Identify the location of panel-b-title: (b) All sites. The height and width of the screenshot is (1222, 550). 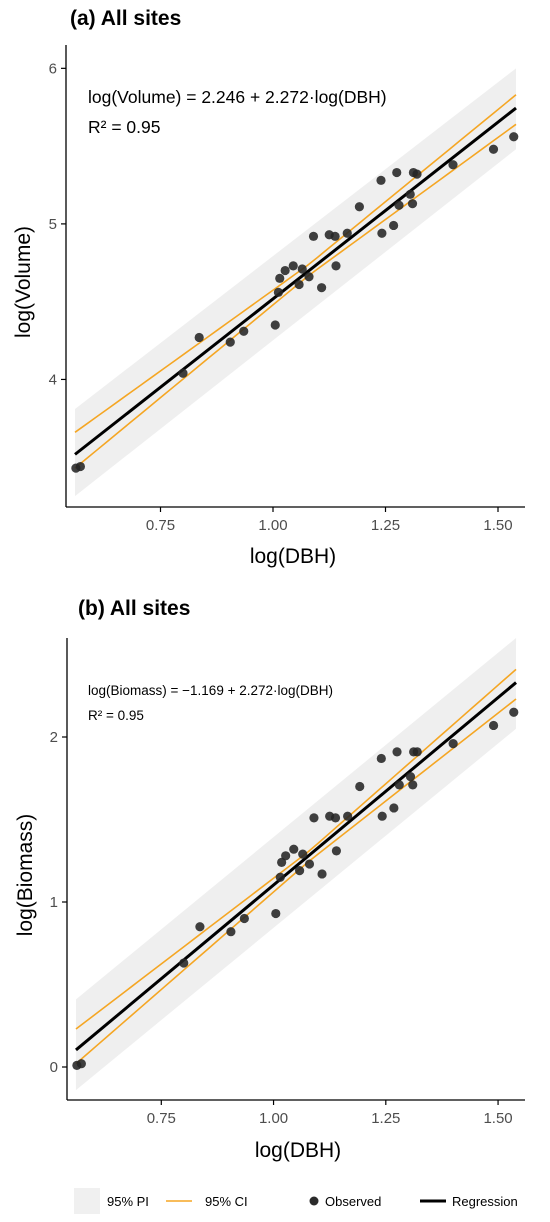
(134, 608).